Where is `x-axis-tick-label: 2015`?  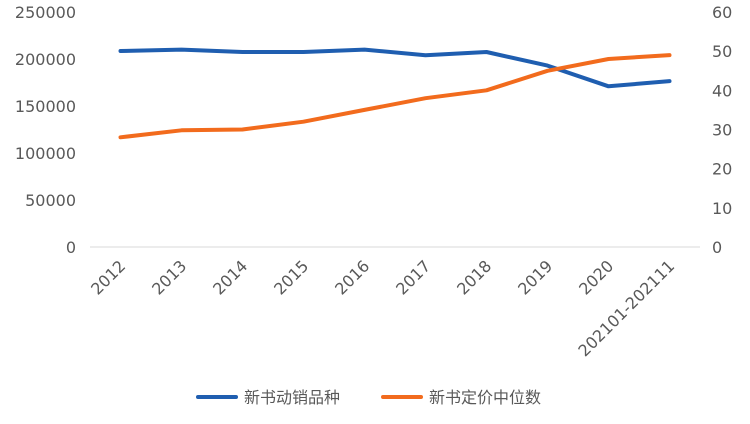 x-axis-tick-label: 2015 is located at coordinates (291, 277).